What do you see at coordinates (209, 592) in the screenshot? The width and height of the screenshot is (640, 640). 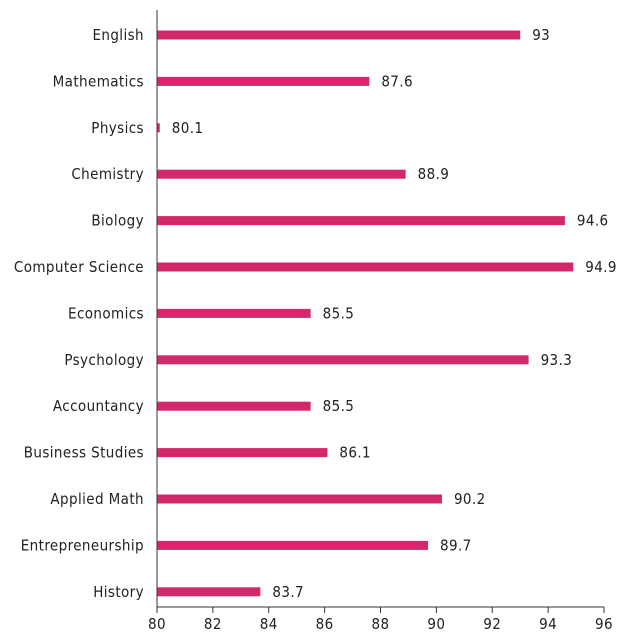 I see `bar-history` at bounding box center [209, 592].